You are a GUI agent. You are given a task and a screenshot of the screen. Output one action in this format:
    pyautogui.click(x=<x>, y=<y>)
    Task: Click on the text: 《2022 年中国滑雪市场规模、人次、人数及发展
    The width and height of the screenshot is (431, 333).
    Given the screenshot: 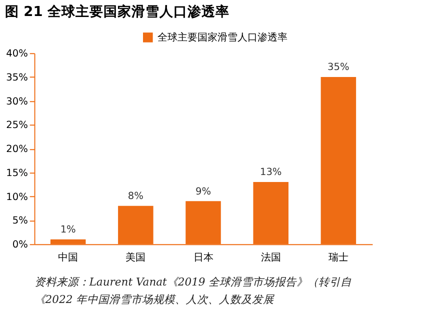 What is the action you would take?
    pyautogui.click(x=155, y=299)
    